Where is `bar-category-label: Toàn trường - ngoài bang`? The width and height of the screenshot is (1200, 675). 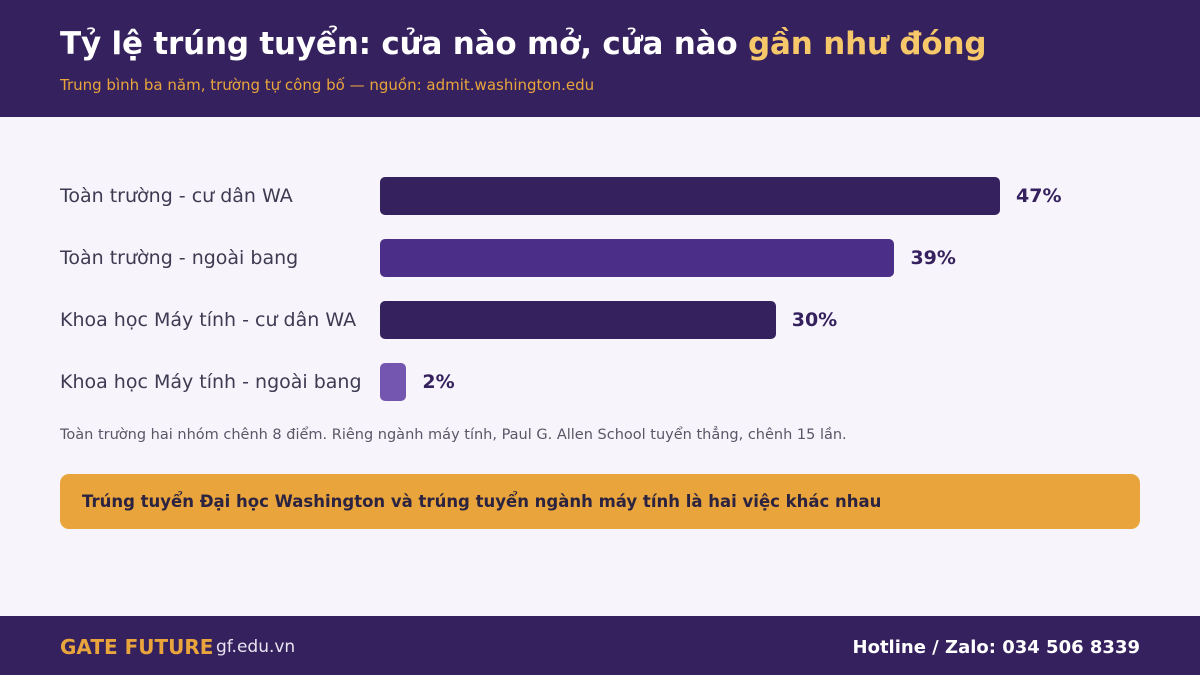
bar-category-label: Toàn trường - ngoài bang is located at coordinates (179, 258).